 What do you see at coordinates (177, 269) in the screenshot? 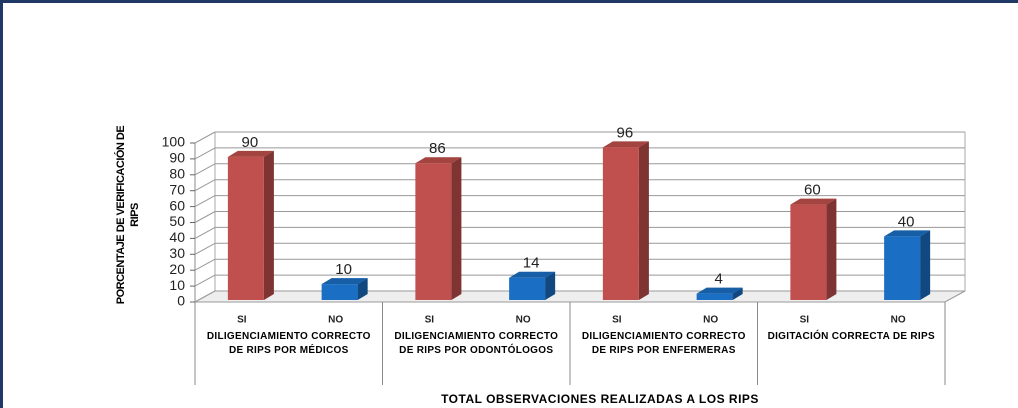
I see `y-tick-label: 20` at bounding box center [177, 269].